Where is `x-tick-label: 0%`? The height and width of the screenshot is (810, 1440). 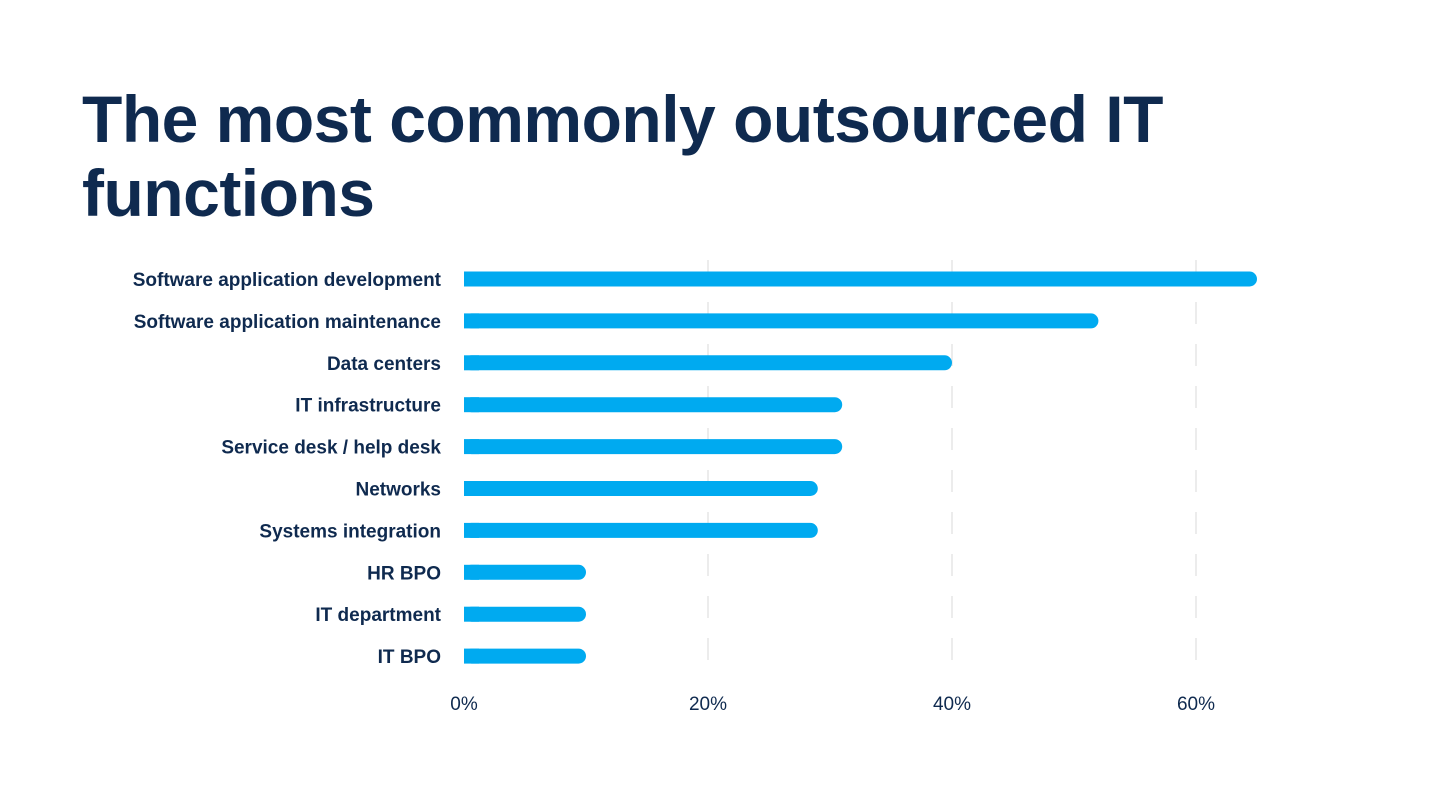 x-tick-label: 0% is located at coordinates (464, 704).